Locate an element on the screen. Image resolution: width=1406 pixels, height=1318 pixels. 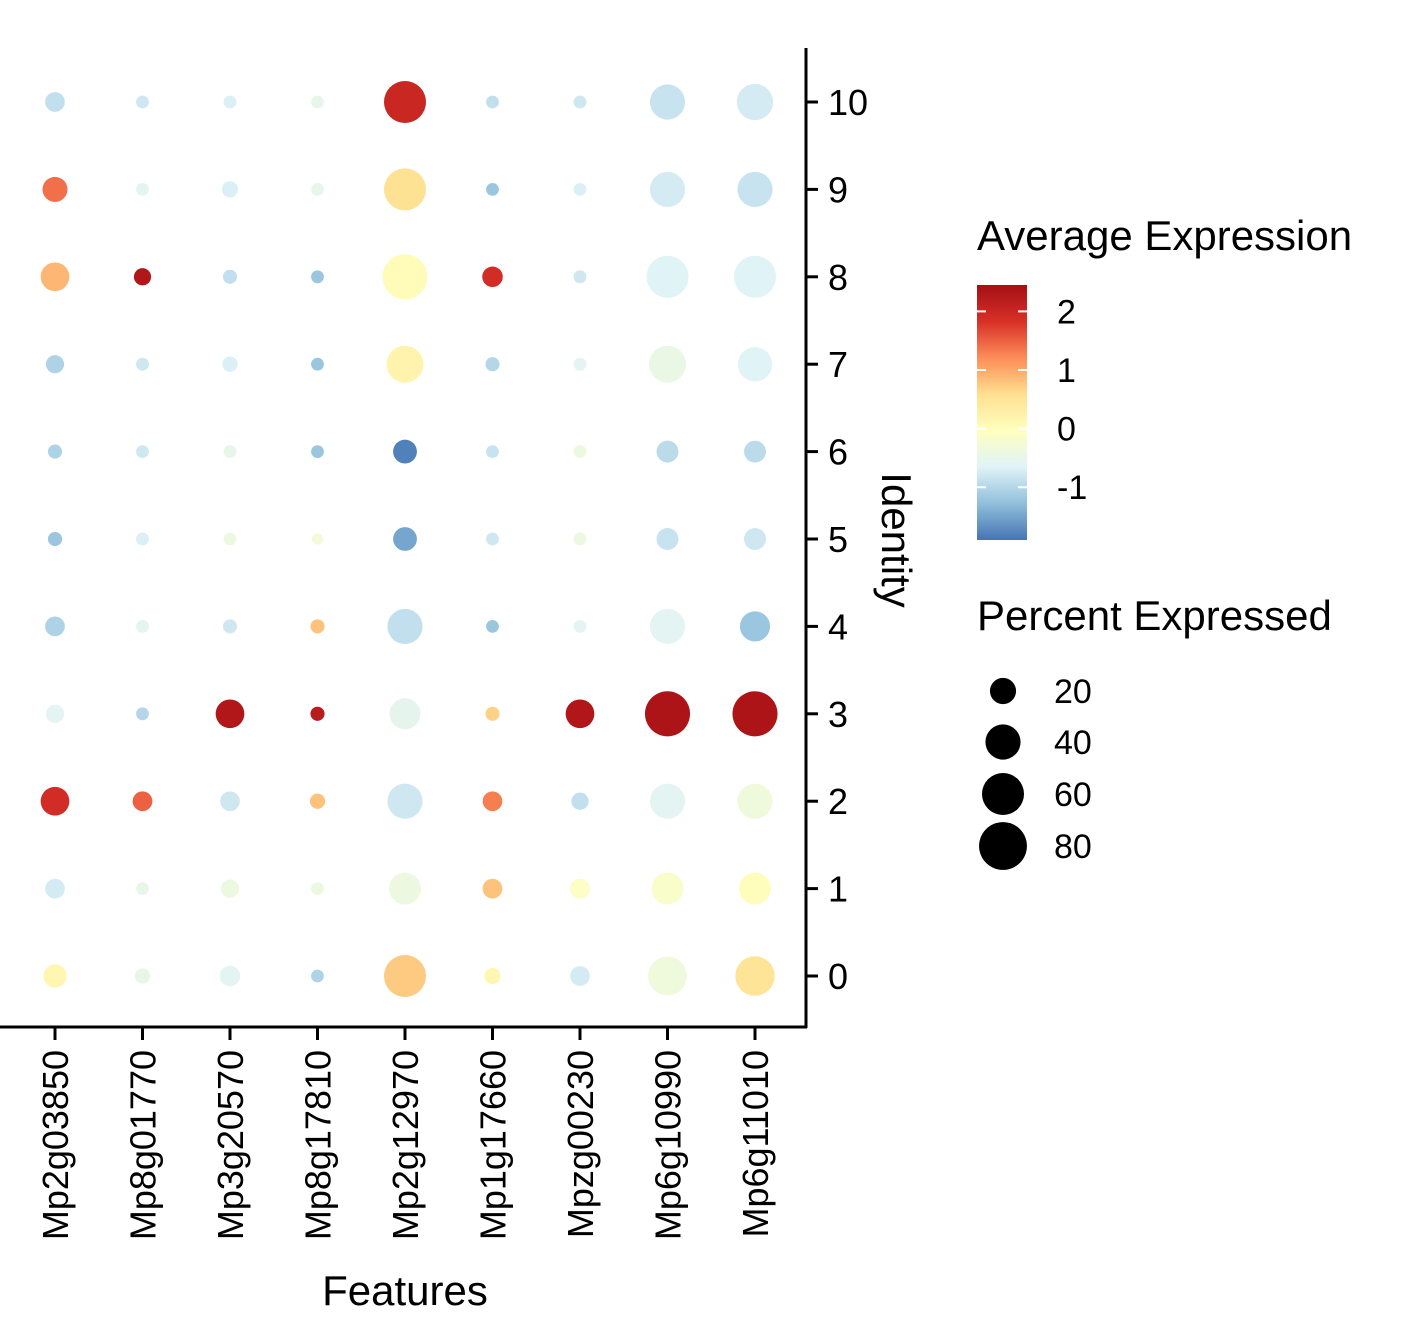
x-tick-label: Mp2g12970 is located at coordinates (405, 1145).